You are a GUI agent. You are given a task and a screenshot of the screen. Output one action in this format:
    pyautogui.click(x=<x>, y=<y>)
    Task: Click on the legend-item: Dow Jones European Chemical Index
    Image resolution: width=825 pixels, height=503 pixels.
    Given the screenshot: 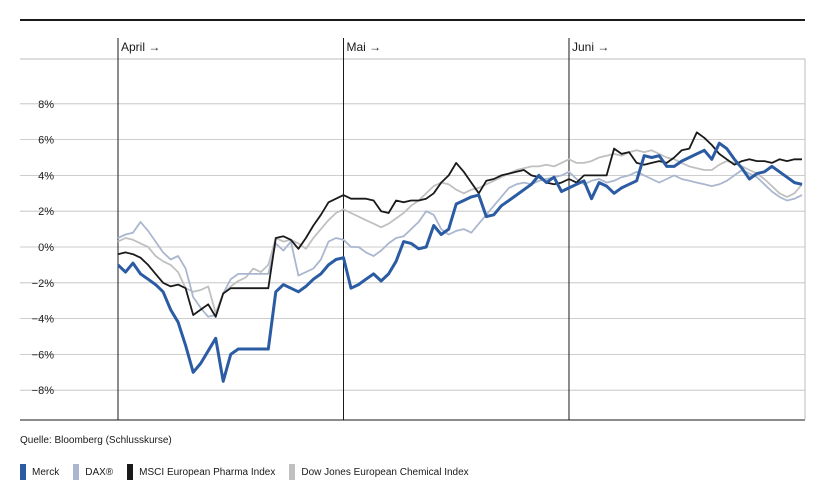 What is the action you would take?
    pyautogui.click(x=379, y=472)
    